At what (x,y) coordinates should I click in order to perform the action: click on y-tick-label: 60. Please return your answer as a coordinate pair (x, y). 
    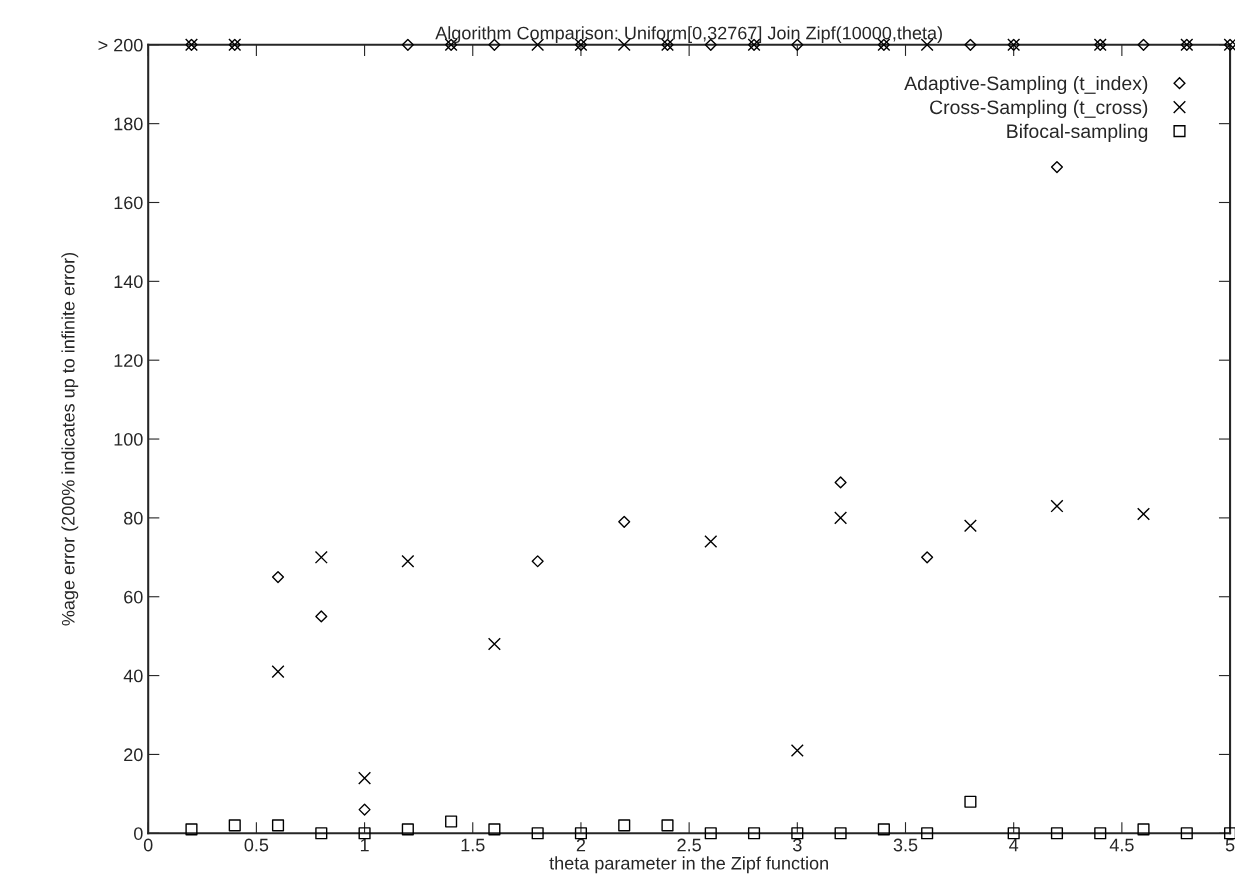
    Looking at the image, I should click on (133, 597).